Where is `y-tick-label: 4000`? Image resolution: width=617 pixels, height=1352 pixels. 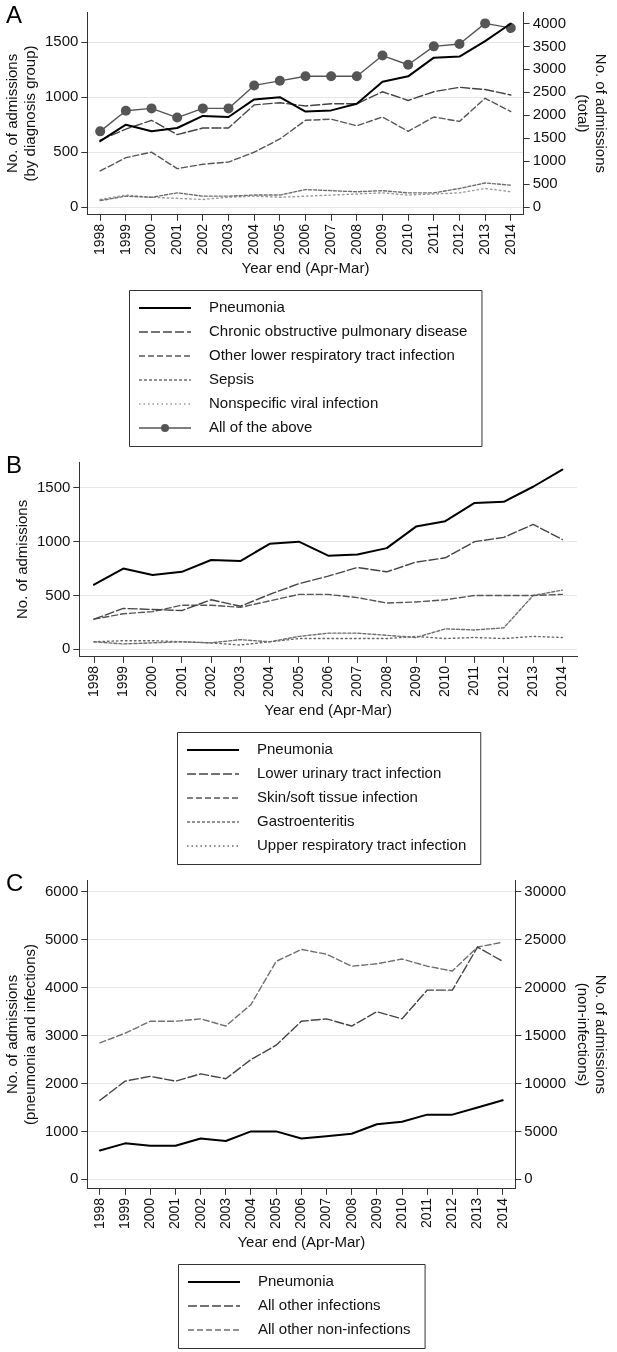
y-tick-label: 4000 is located at coordinates (61, 986).